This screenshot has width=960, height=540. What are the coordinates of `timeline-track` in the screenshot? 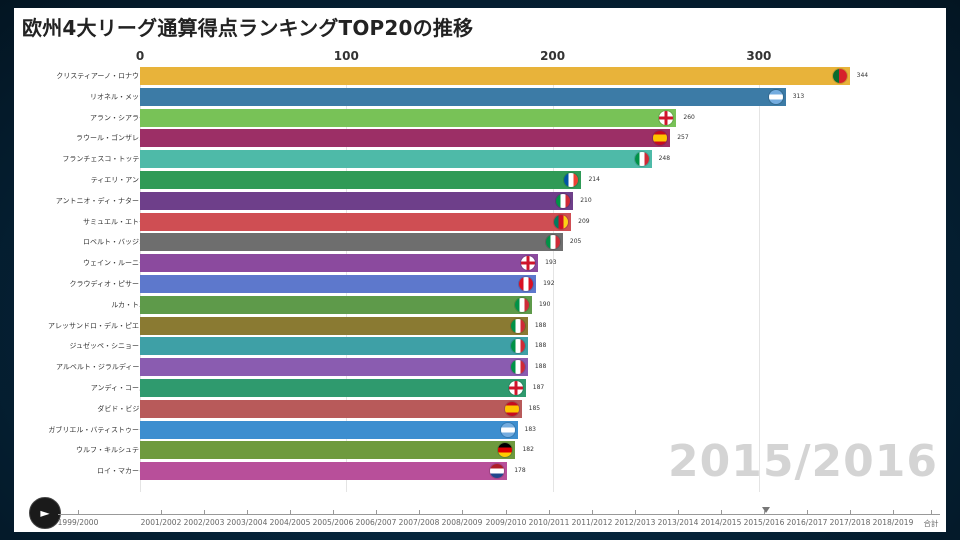 It's located at (499, 514).